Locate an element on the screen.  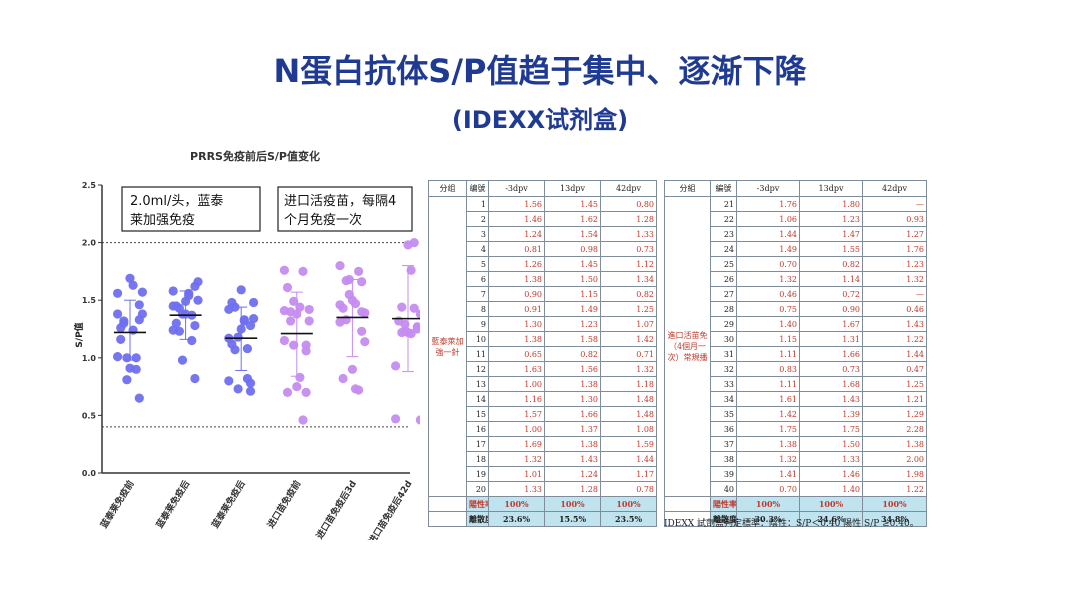
annotation-box-1: 2.0ml/头，蓝泰莱加强免疫 is located at coordinates (191, 209).